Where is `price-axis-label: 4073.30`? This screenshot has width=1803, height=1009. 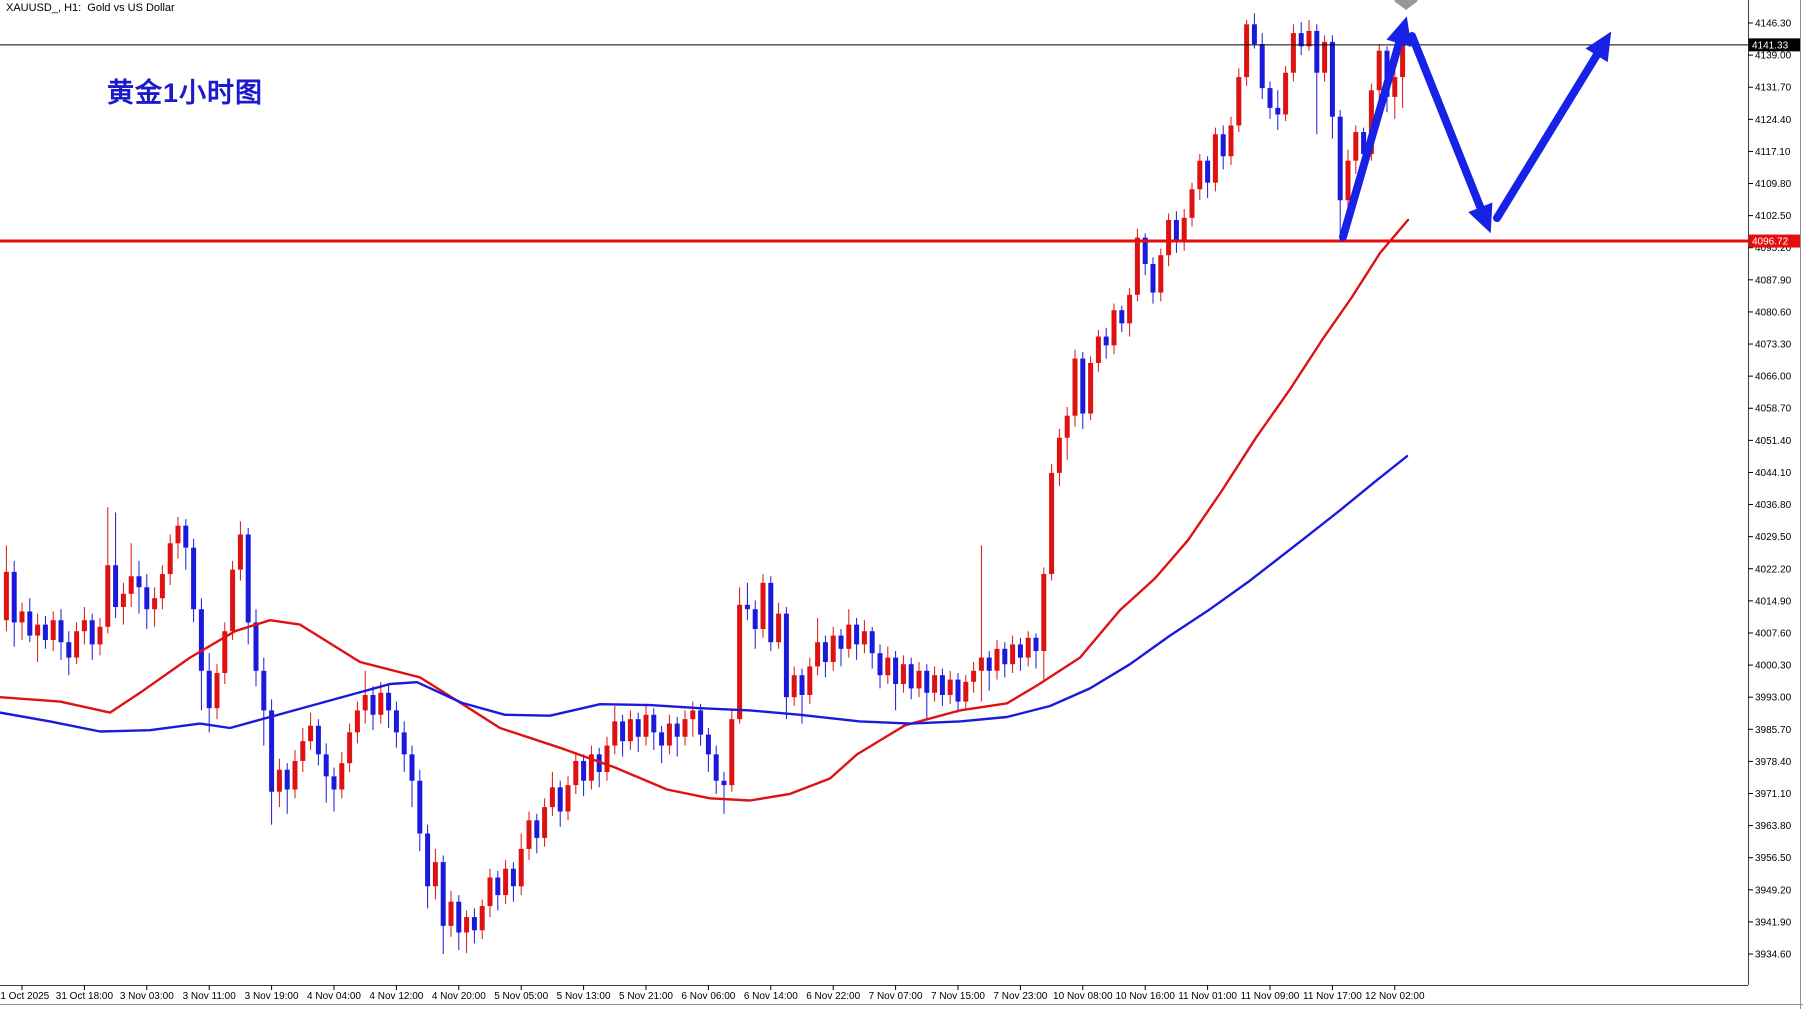
price-axis-label: 4073.30 is located at coordinates (1773, 345).